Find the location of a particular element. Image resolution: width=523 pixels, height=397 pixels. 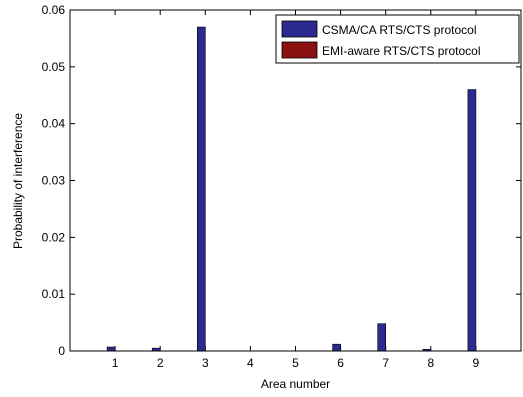

y-tick-label: 0.02 is located at coordinates (54, 237).